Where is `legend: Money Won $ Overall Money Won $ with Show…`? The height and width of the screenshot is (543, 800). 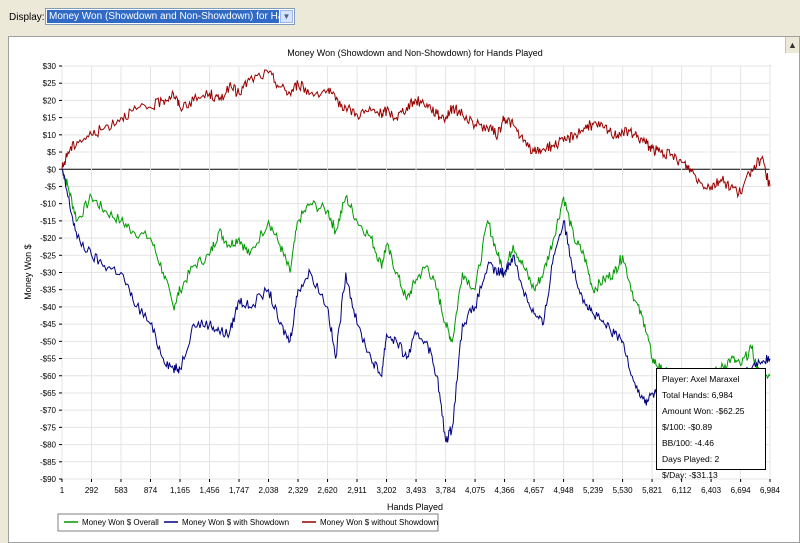
legend: Money Won $ Overall Money Won $ with Show… is located at coordinates (248, 522).